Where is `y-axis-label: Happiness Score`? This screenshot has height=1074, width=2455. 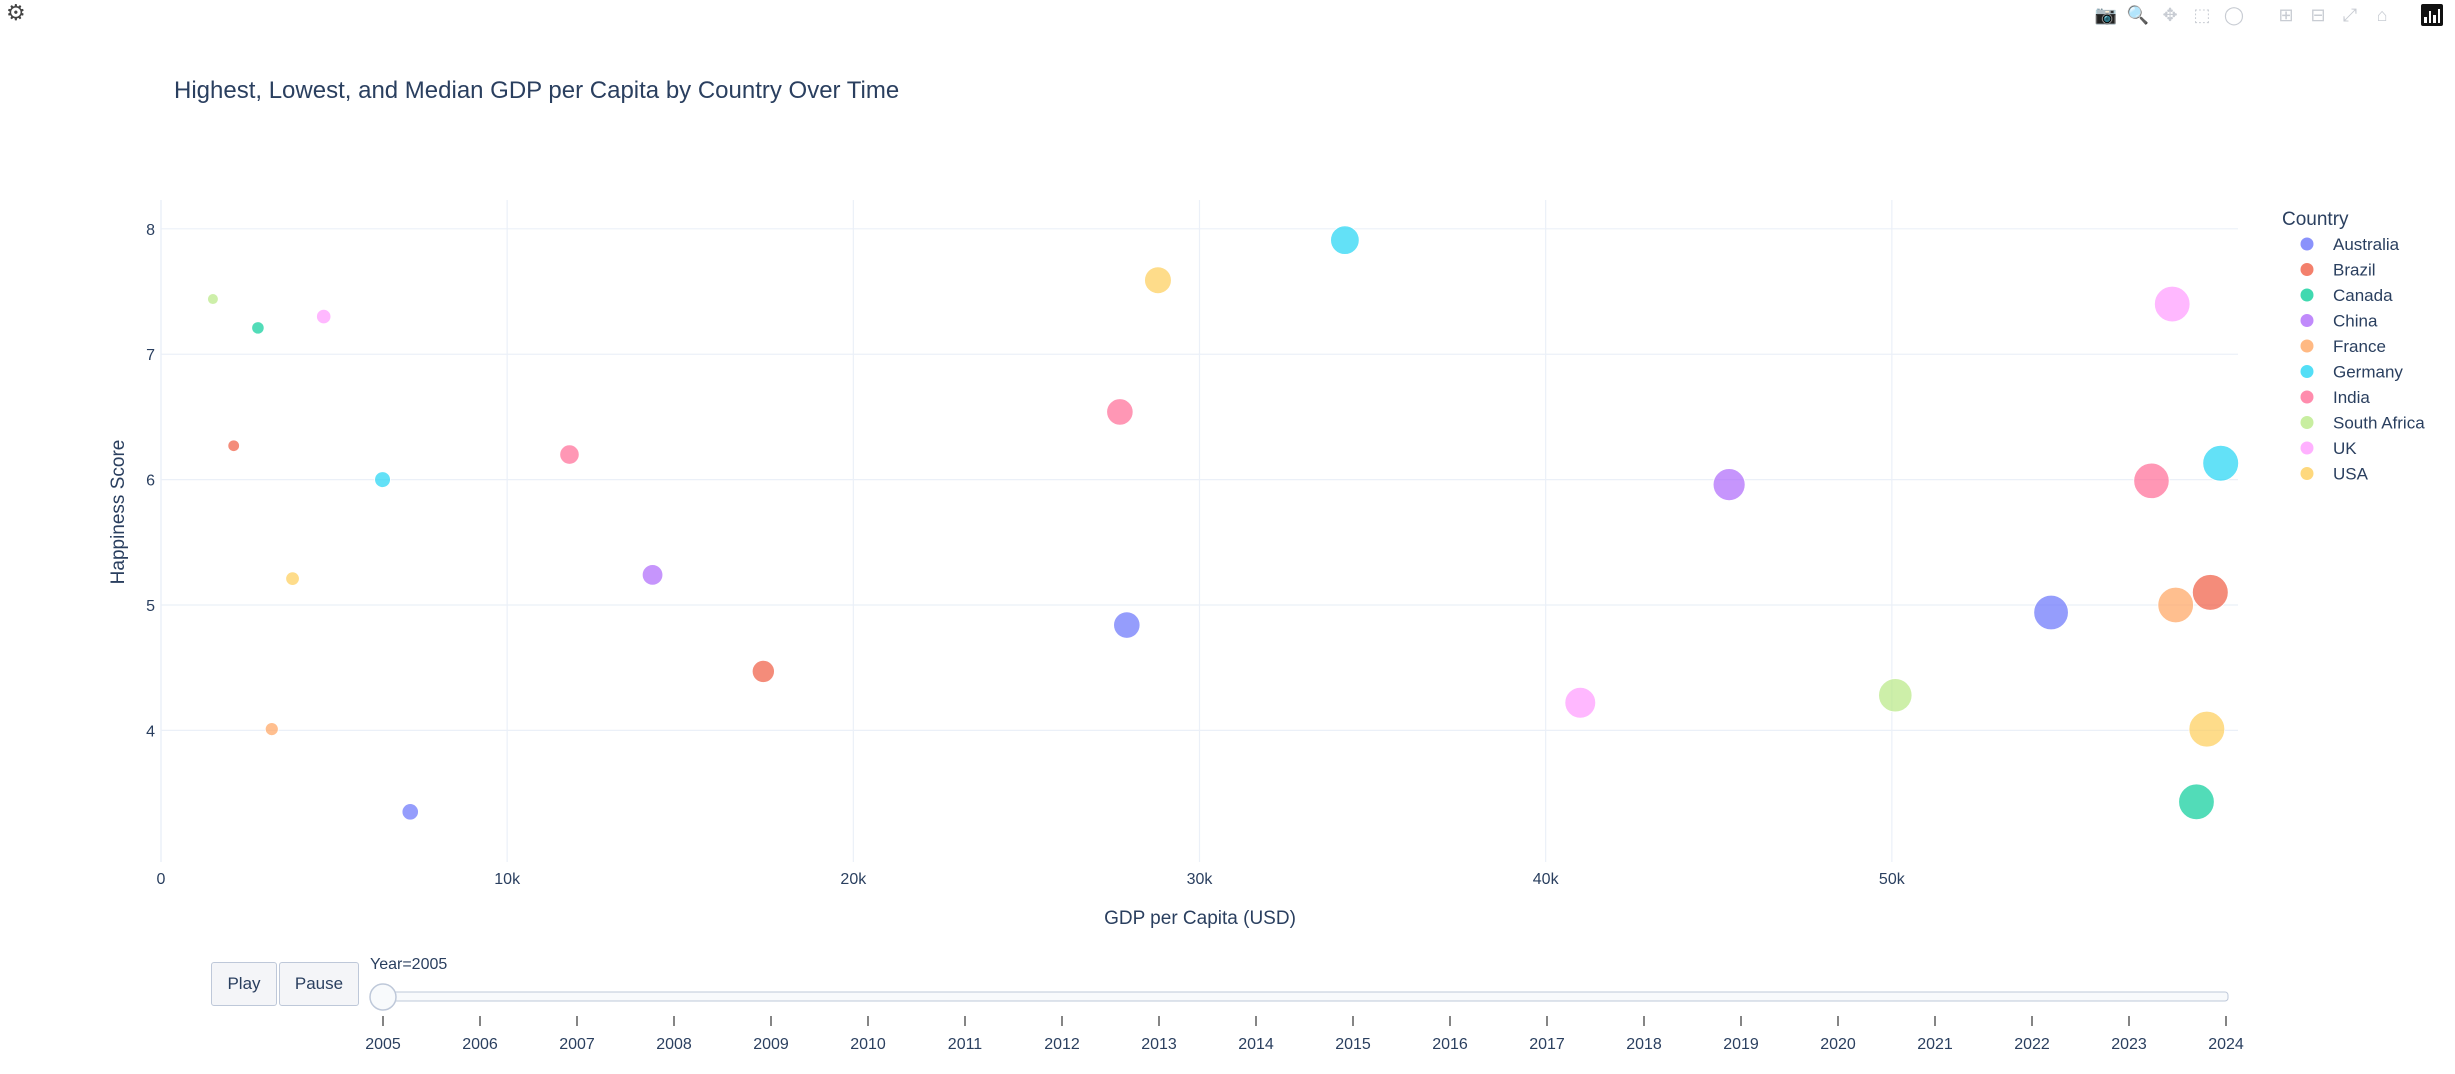
y-axis-label: Happiness Score is located at coordinates (118, 512).